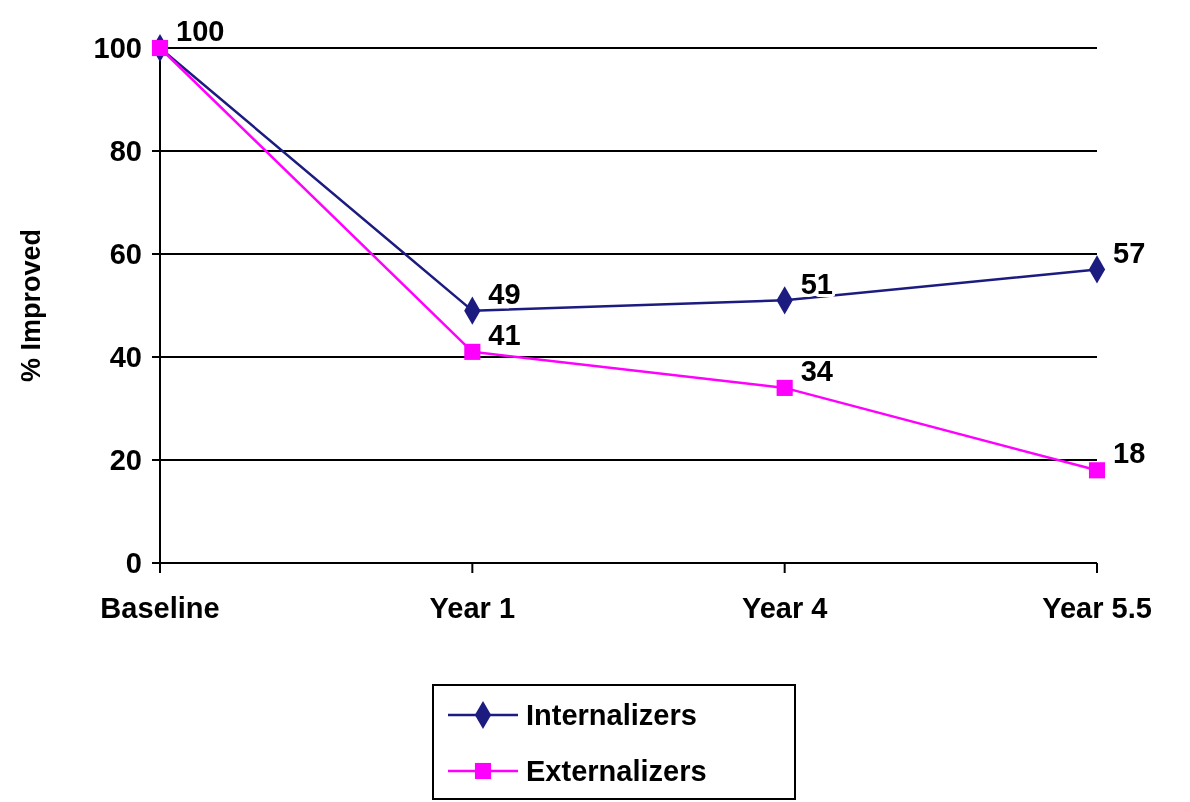 The image size is (1190, 802). What do you see at coordinates (472, 608) in the screenshot?
I see `x-tick-label: Year 1` at bounding box center [472, 608].